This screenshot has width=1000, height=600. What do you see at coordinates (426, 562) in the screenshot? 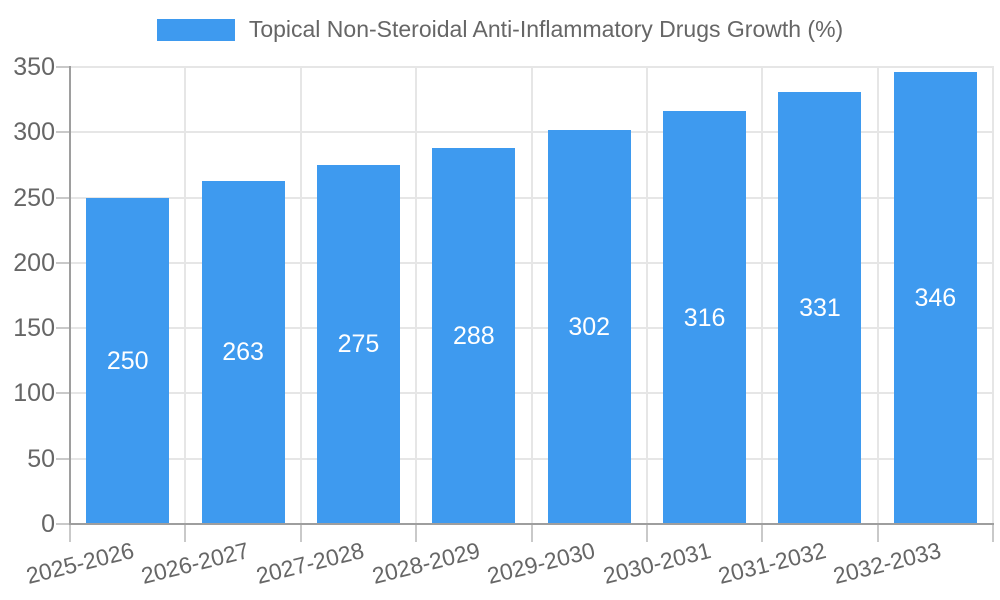
I see `x-axis-tick-label: 2028-2029` at bounding box center [426, 562].